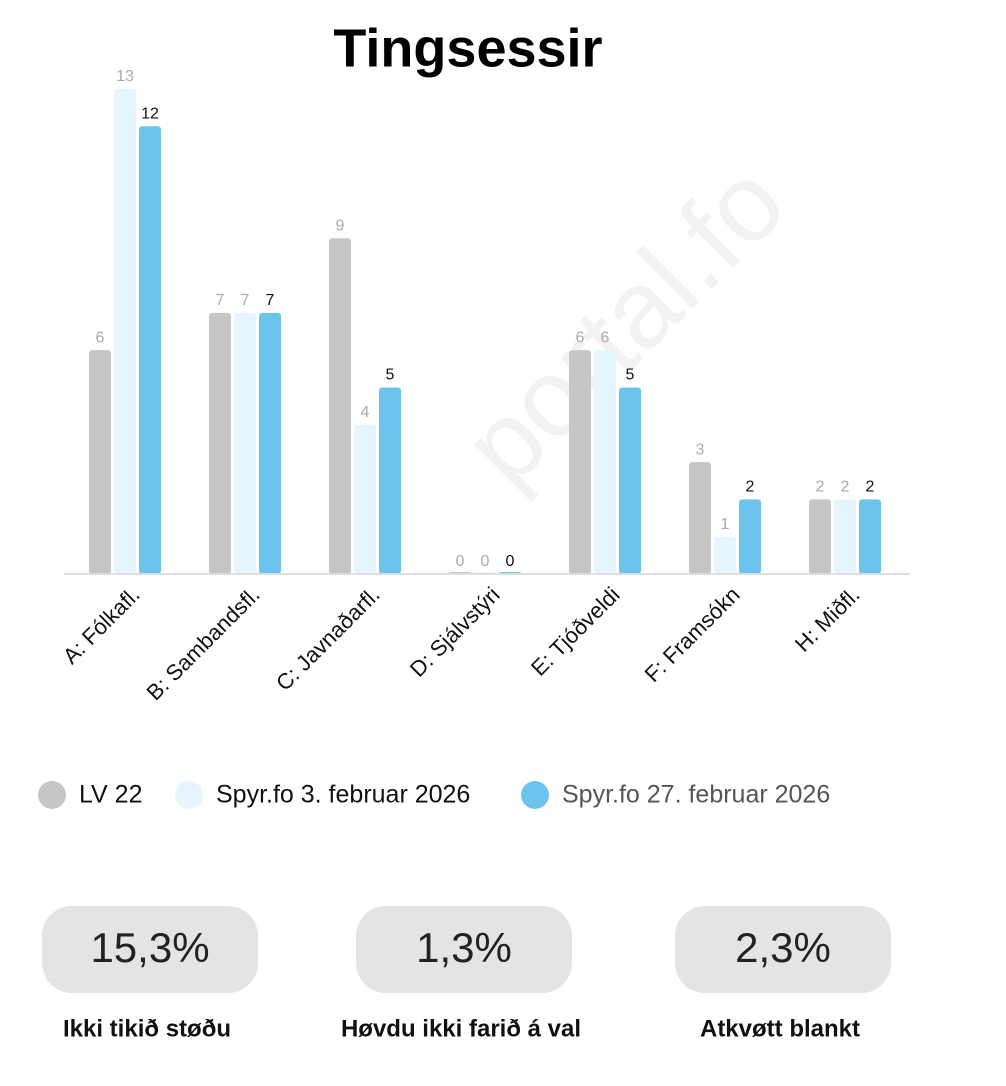 Image resolution: width=1006 pixels, height=1086 pixels. Describe the element at coordinates (455, 632) in the screenshot. I see `x-tick-label: D: Sjálvstýri` at that location.